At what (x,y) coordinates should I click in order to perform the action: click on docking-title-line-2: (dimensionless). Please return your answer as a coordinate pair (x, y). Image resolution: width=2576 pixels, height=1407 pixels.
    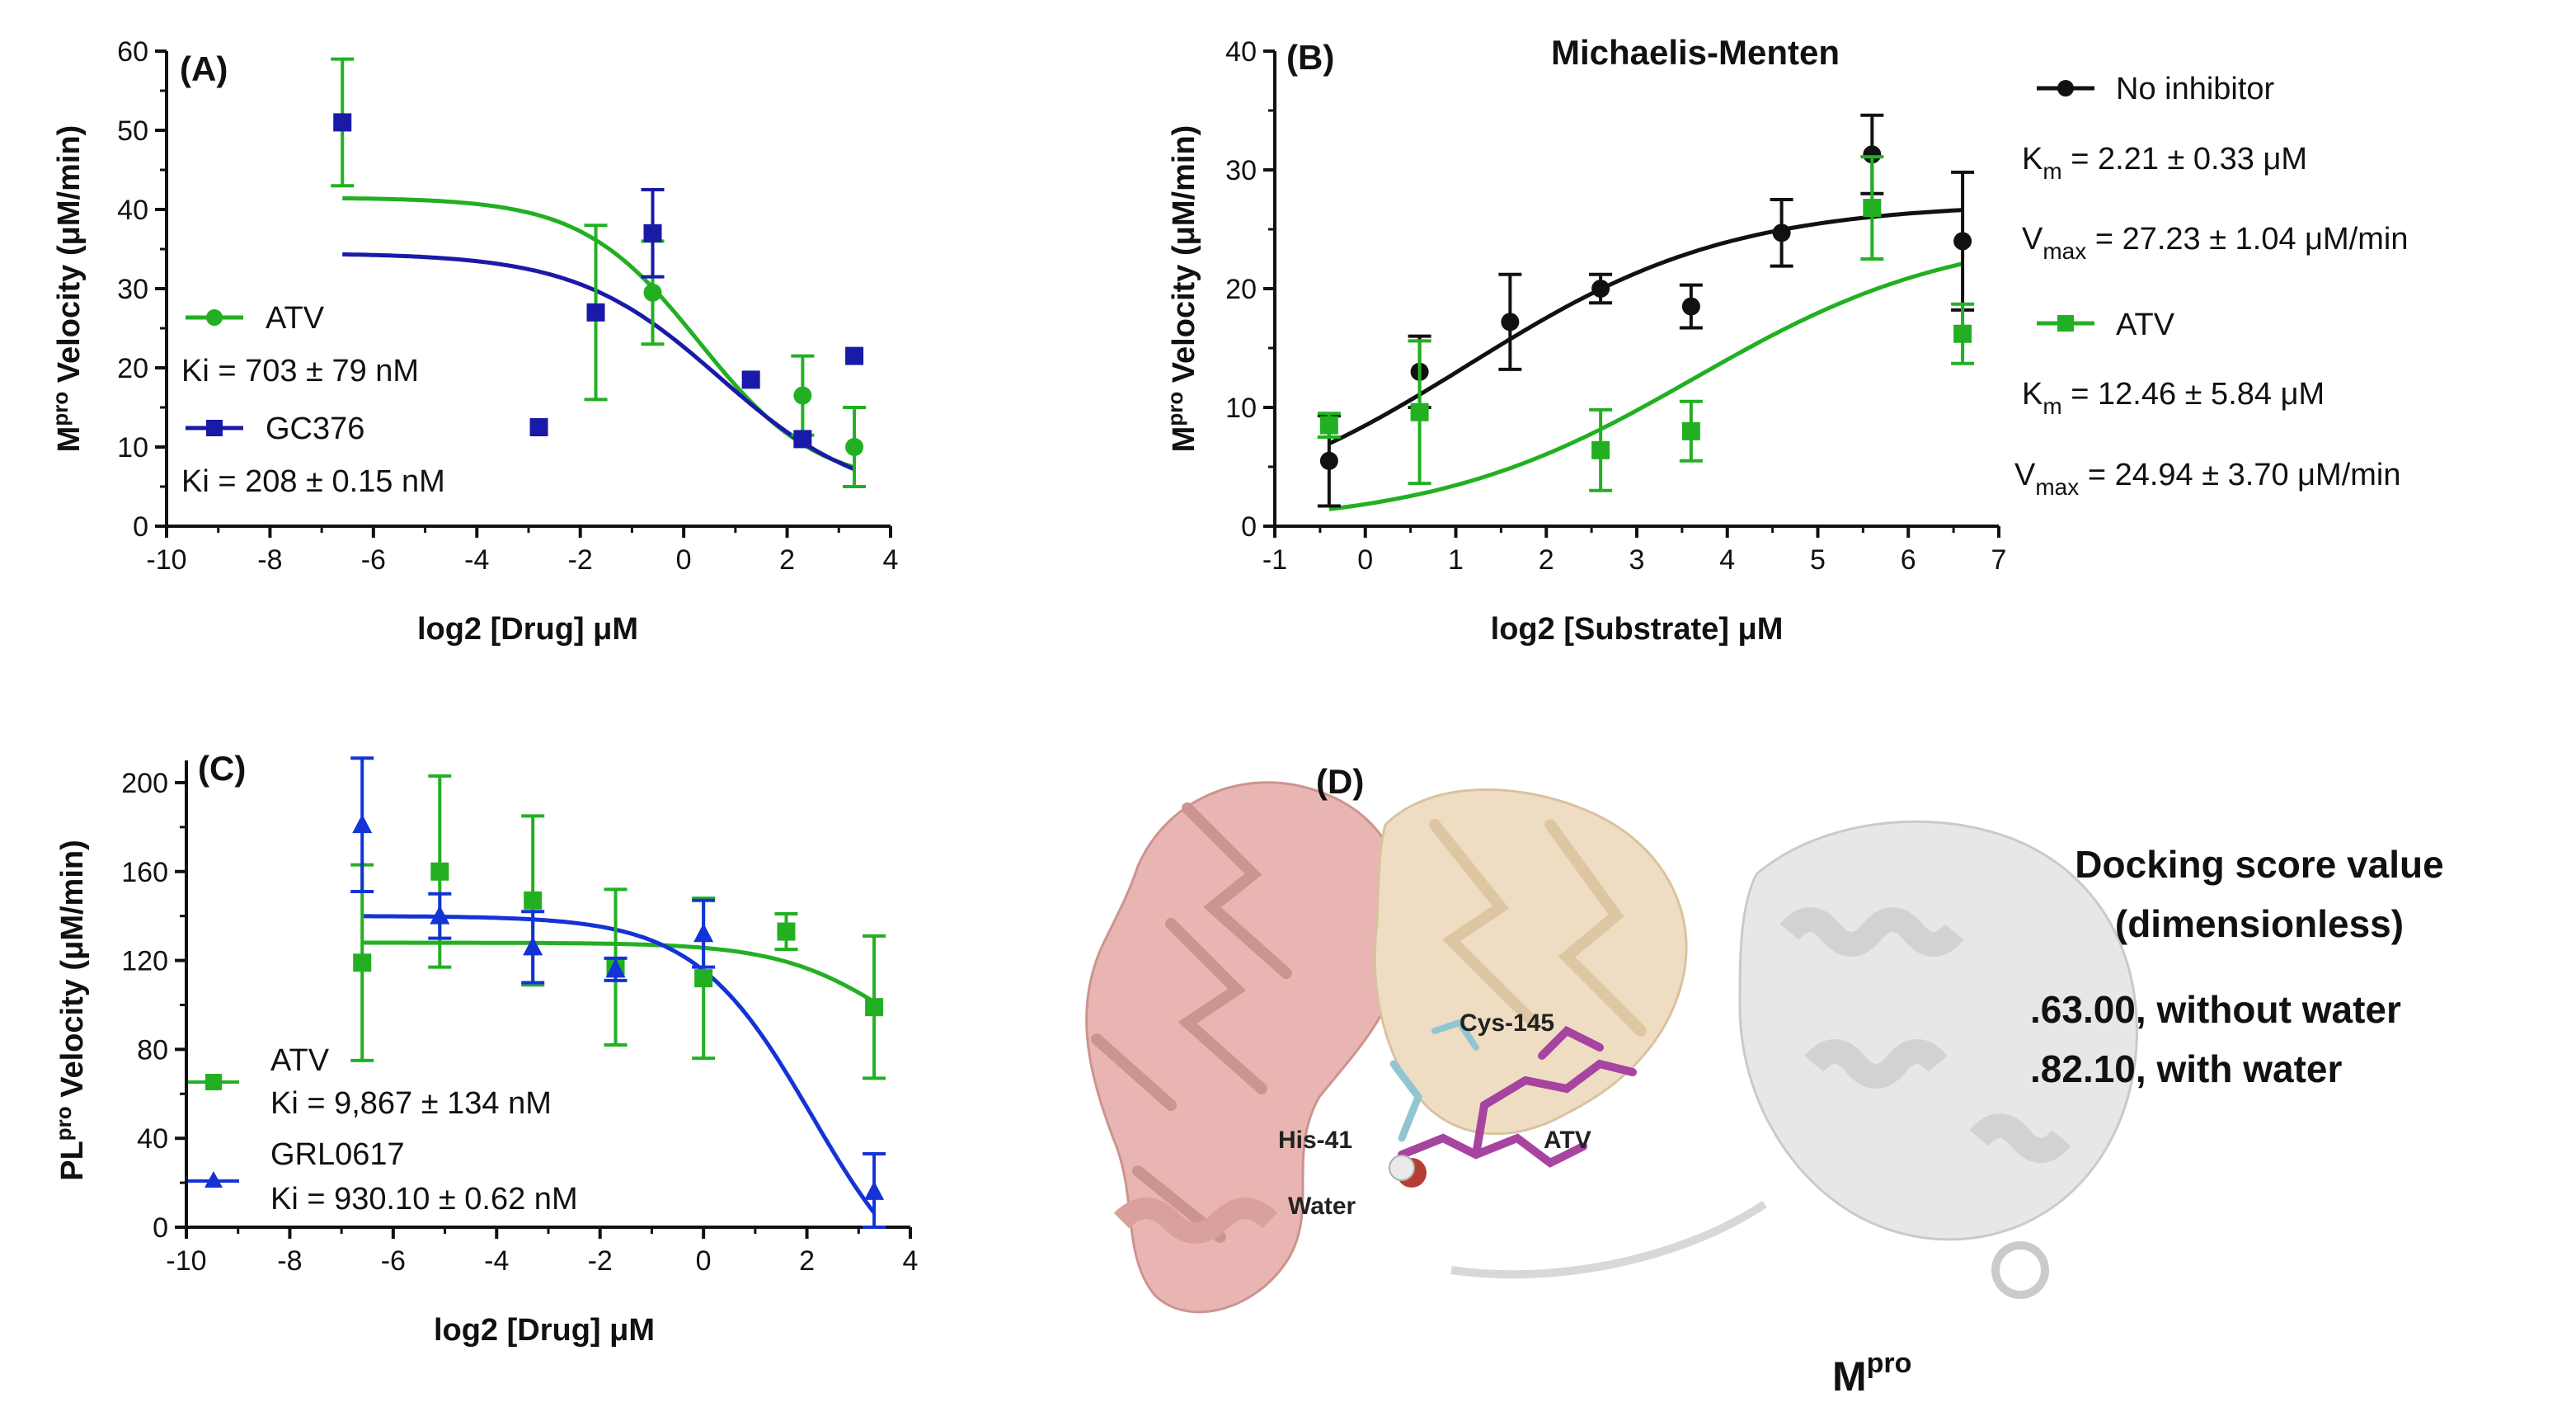
    Looking at the image, I should click on (2259, 923).